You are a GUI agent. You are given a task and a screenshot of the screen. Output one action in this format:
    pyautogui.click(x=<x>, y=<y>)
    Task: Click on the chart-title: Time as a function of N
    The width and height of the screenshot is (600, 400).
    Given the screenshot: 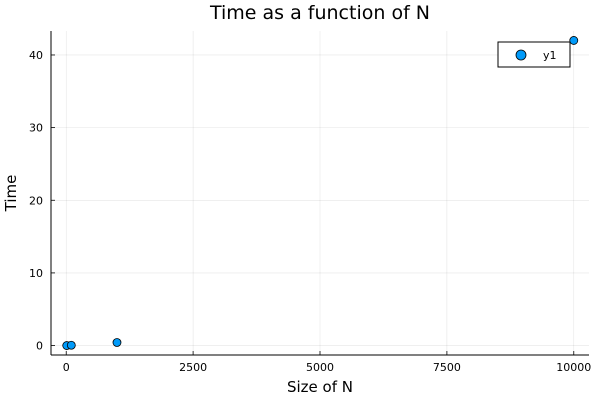 What is the action you would take?
    pyautogui.click(x=319, y=13)
    